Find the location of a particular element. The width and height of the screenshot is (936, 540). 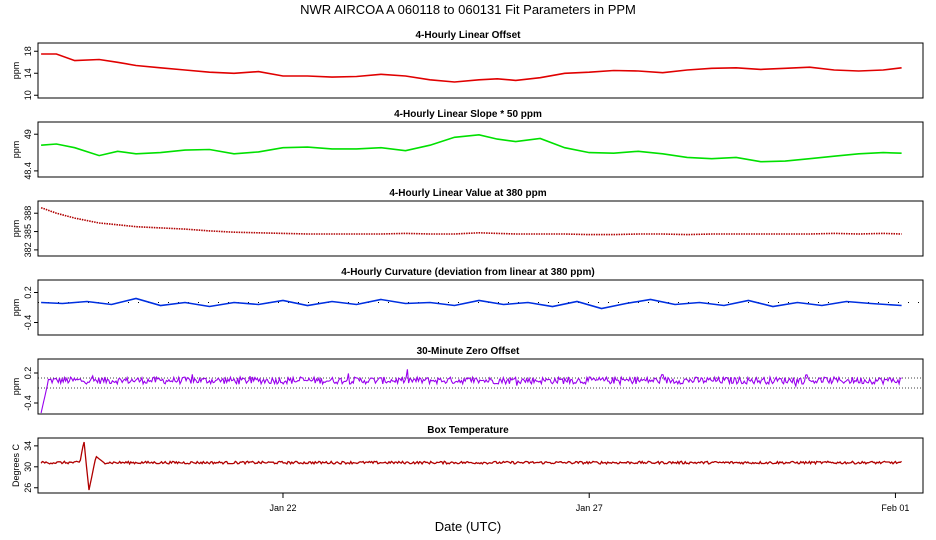

panel-title: Box Temperature is located at coordinates (468, 430).